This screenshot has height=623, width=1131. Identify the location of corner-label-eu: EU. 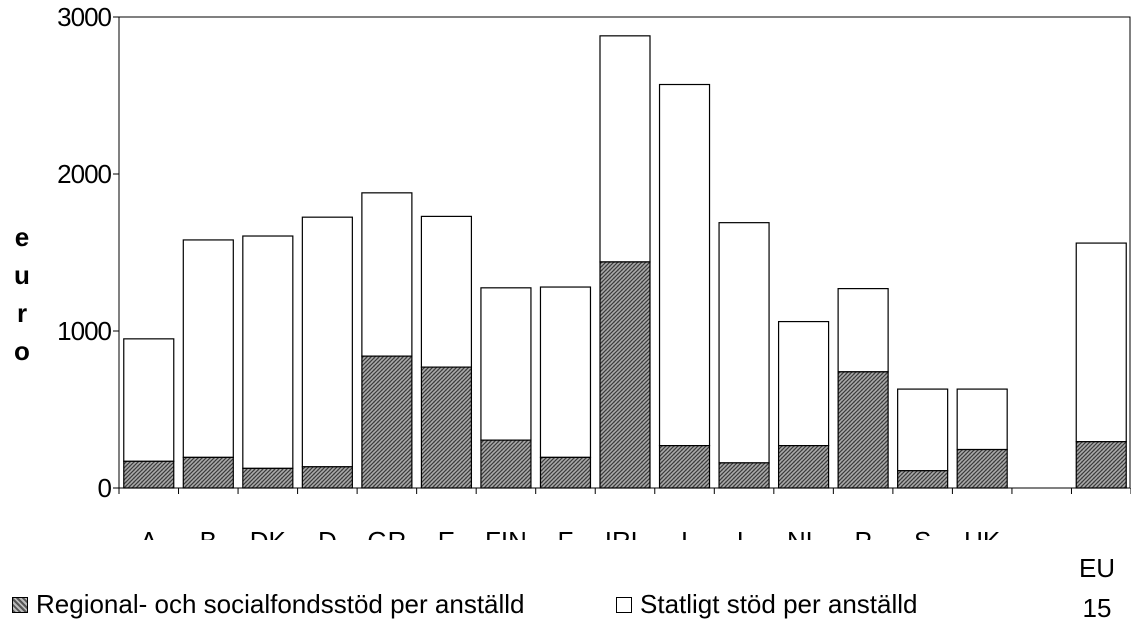
(1097, 568).